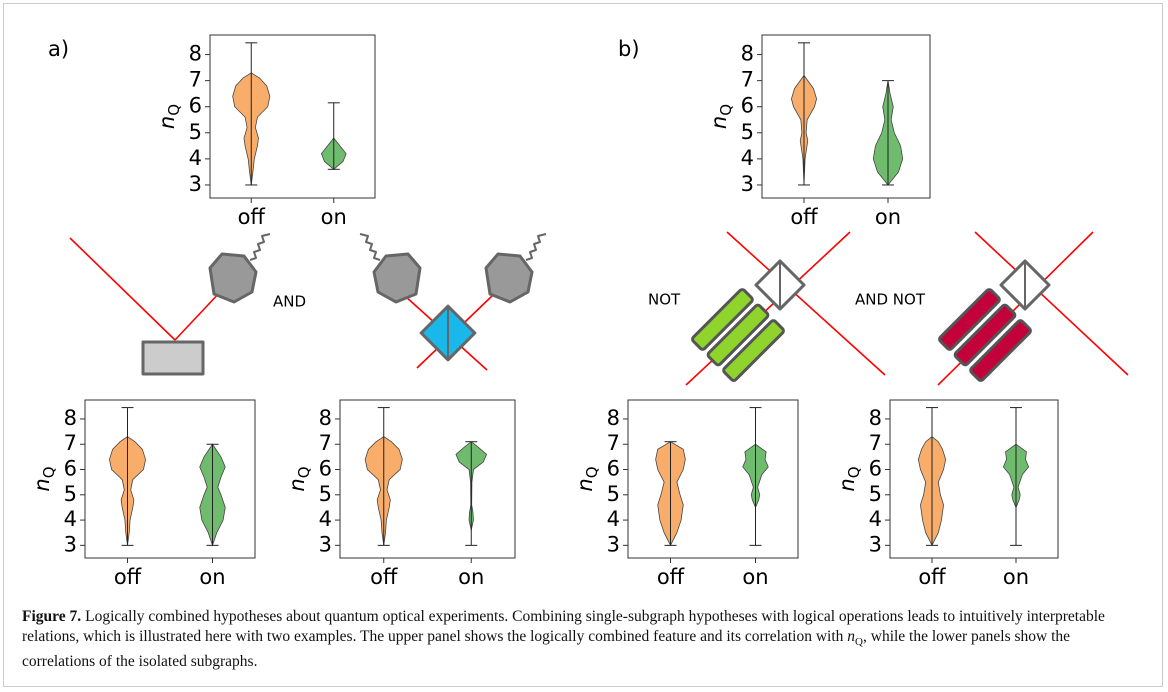  Describe the element at coordinates (851, 636) in the screenshot. I see `caption-symbol: n` at that location.